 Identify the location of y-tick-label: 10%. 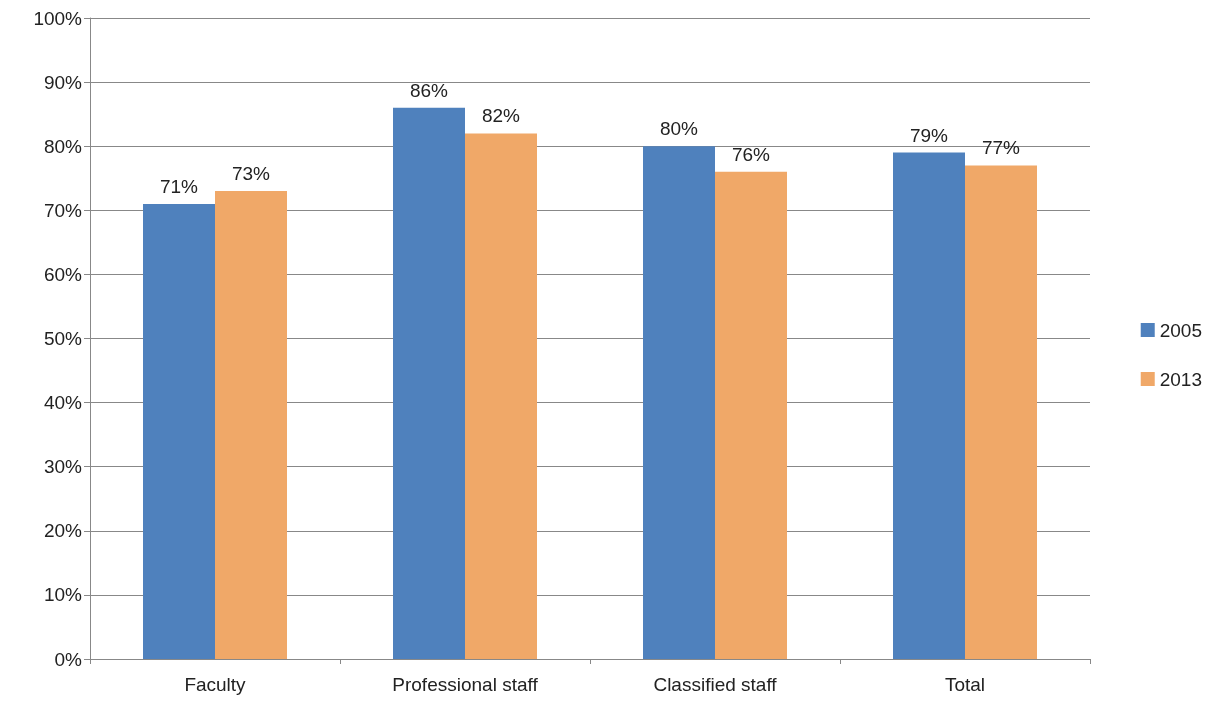
(63, 595).